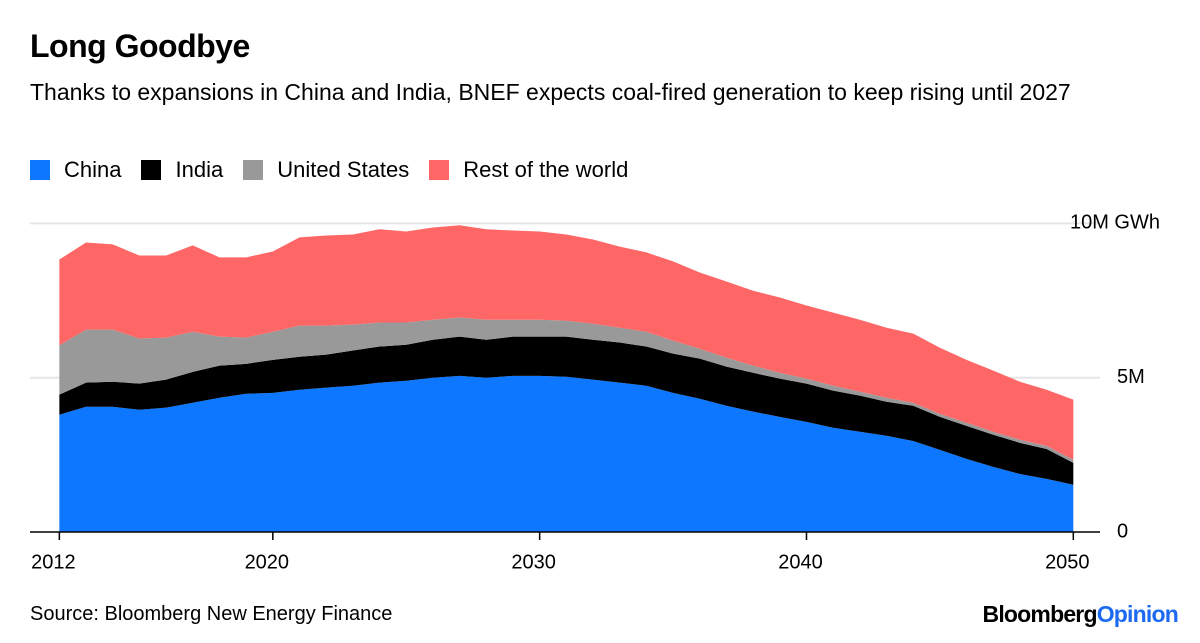  I want to click on legend-label: China, so click(93, 169).